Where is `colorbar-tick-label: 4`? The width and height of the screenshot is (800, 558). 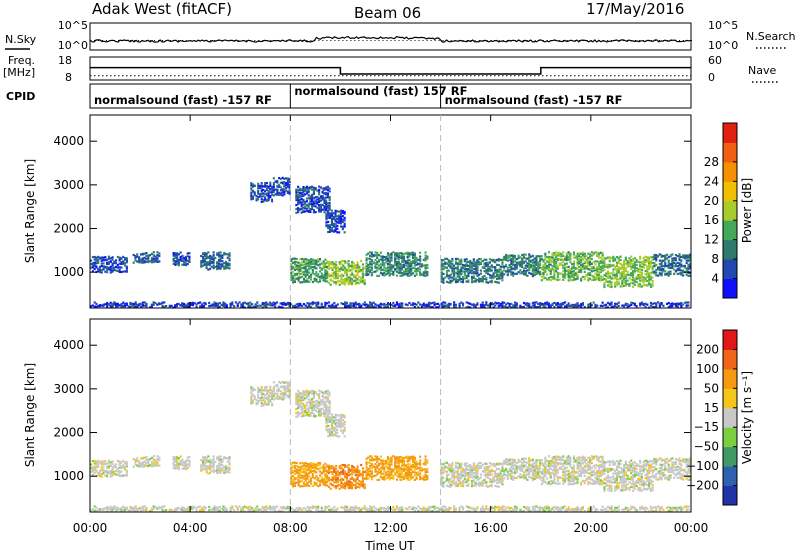
colorbar-tick-label: 4 is located at coordinates (715, 279).